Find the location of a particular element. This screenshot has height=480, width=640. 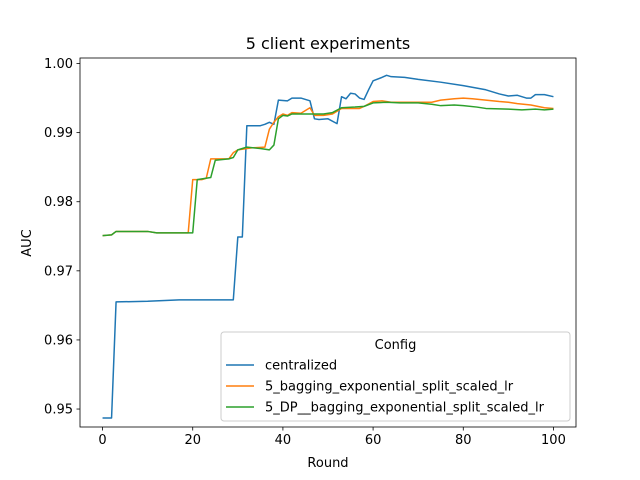

legend-label-0: centralized is located at coordinates (301, 366).